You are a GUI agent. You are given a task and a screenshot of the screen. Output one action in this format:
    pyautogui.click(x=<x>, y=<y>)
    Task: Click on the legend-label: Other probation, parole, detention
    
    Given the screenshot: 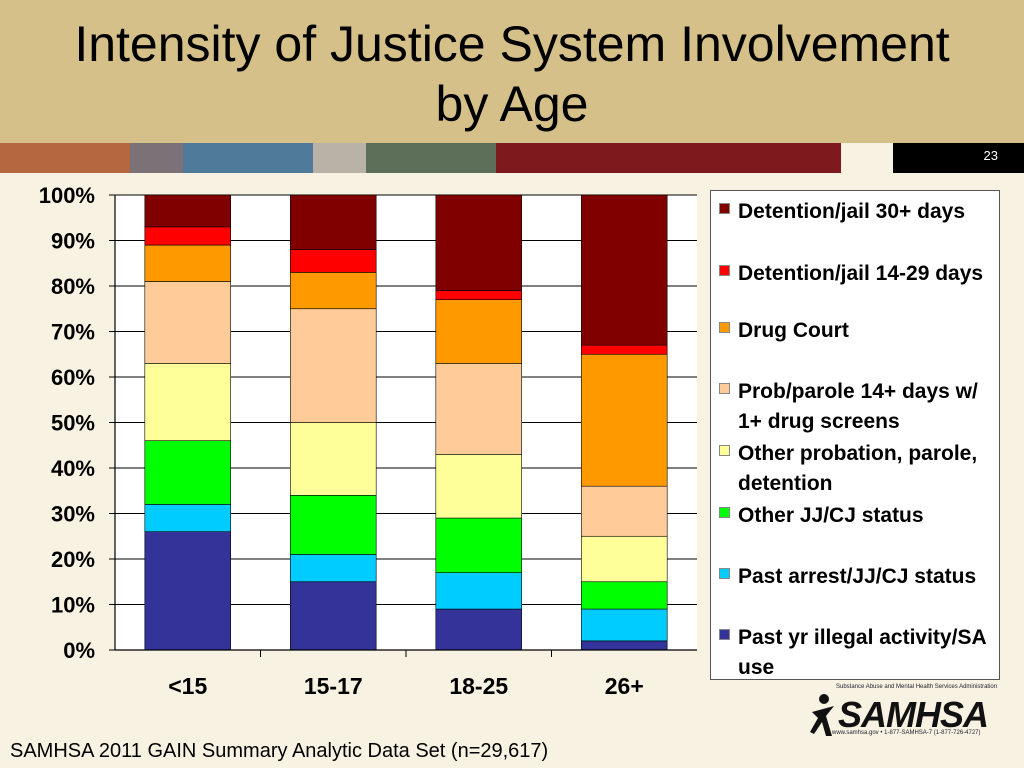 What is the action you would take?
    pyautogui.click(x=858, y=468)
    